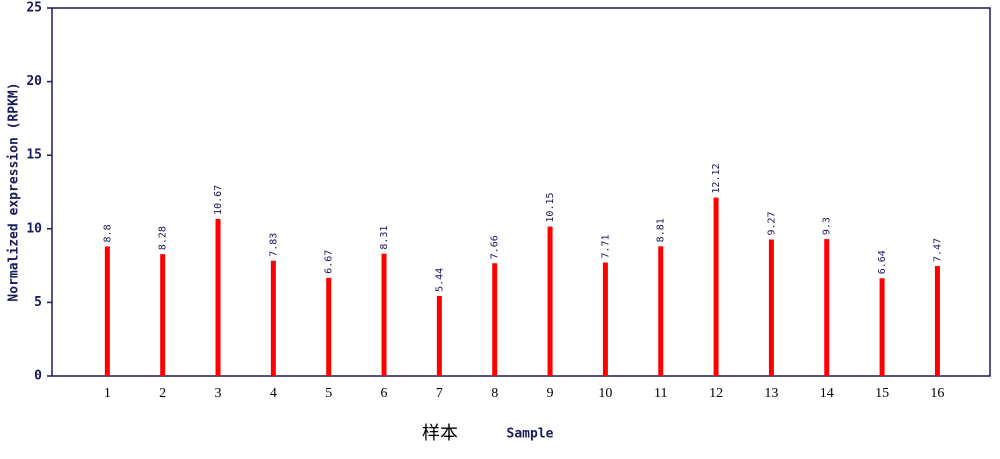  I want to click on value-label: 8.31, so click(384, 238).